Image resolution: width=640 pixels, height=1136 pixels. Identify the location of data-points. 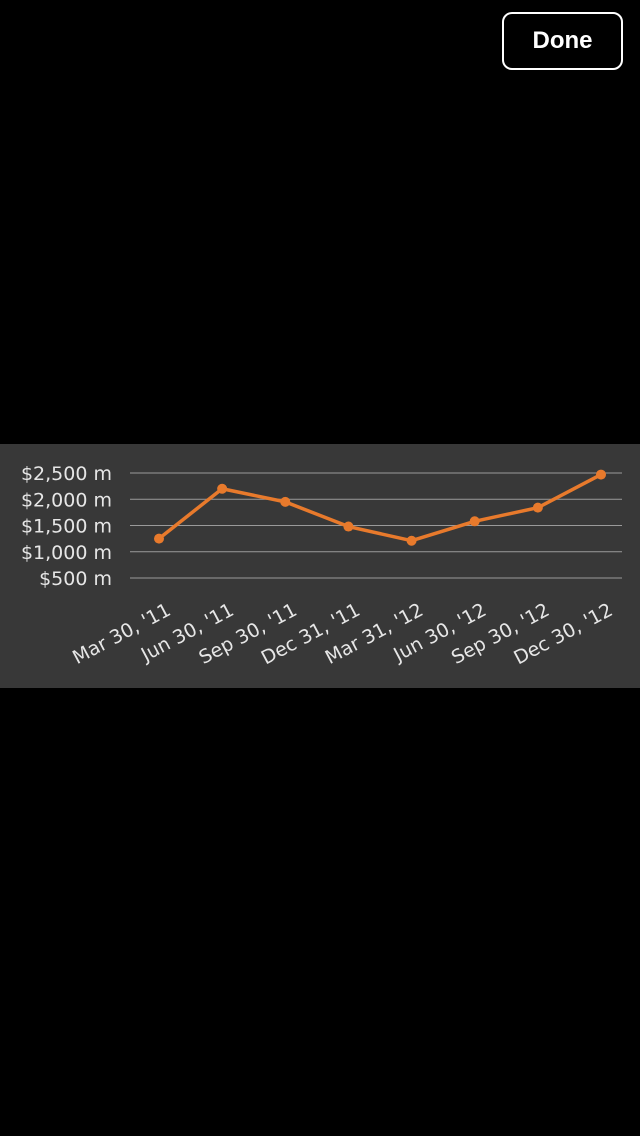
(380, 507).